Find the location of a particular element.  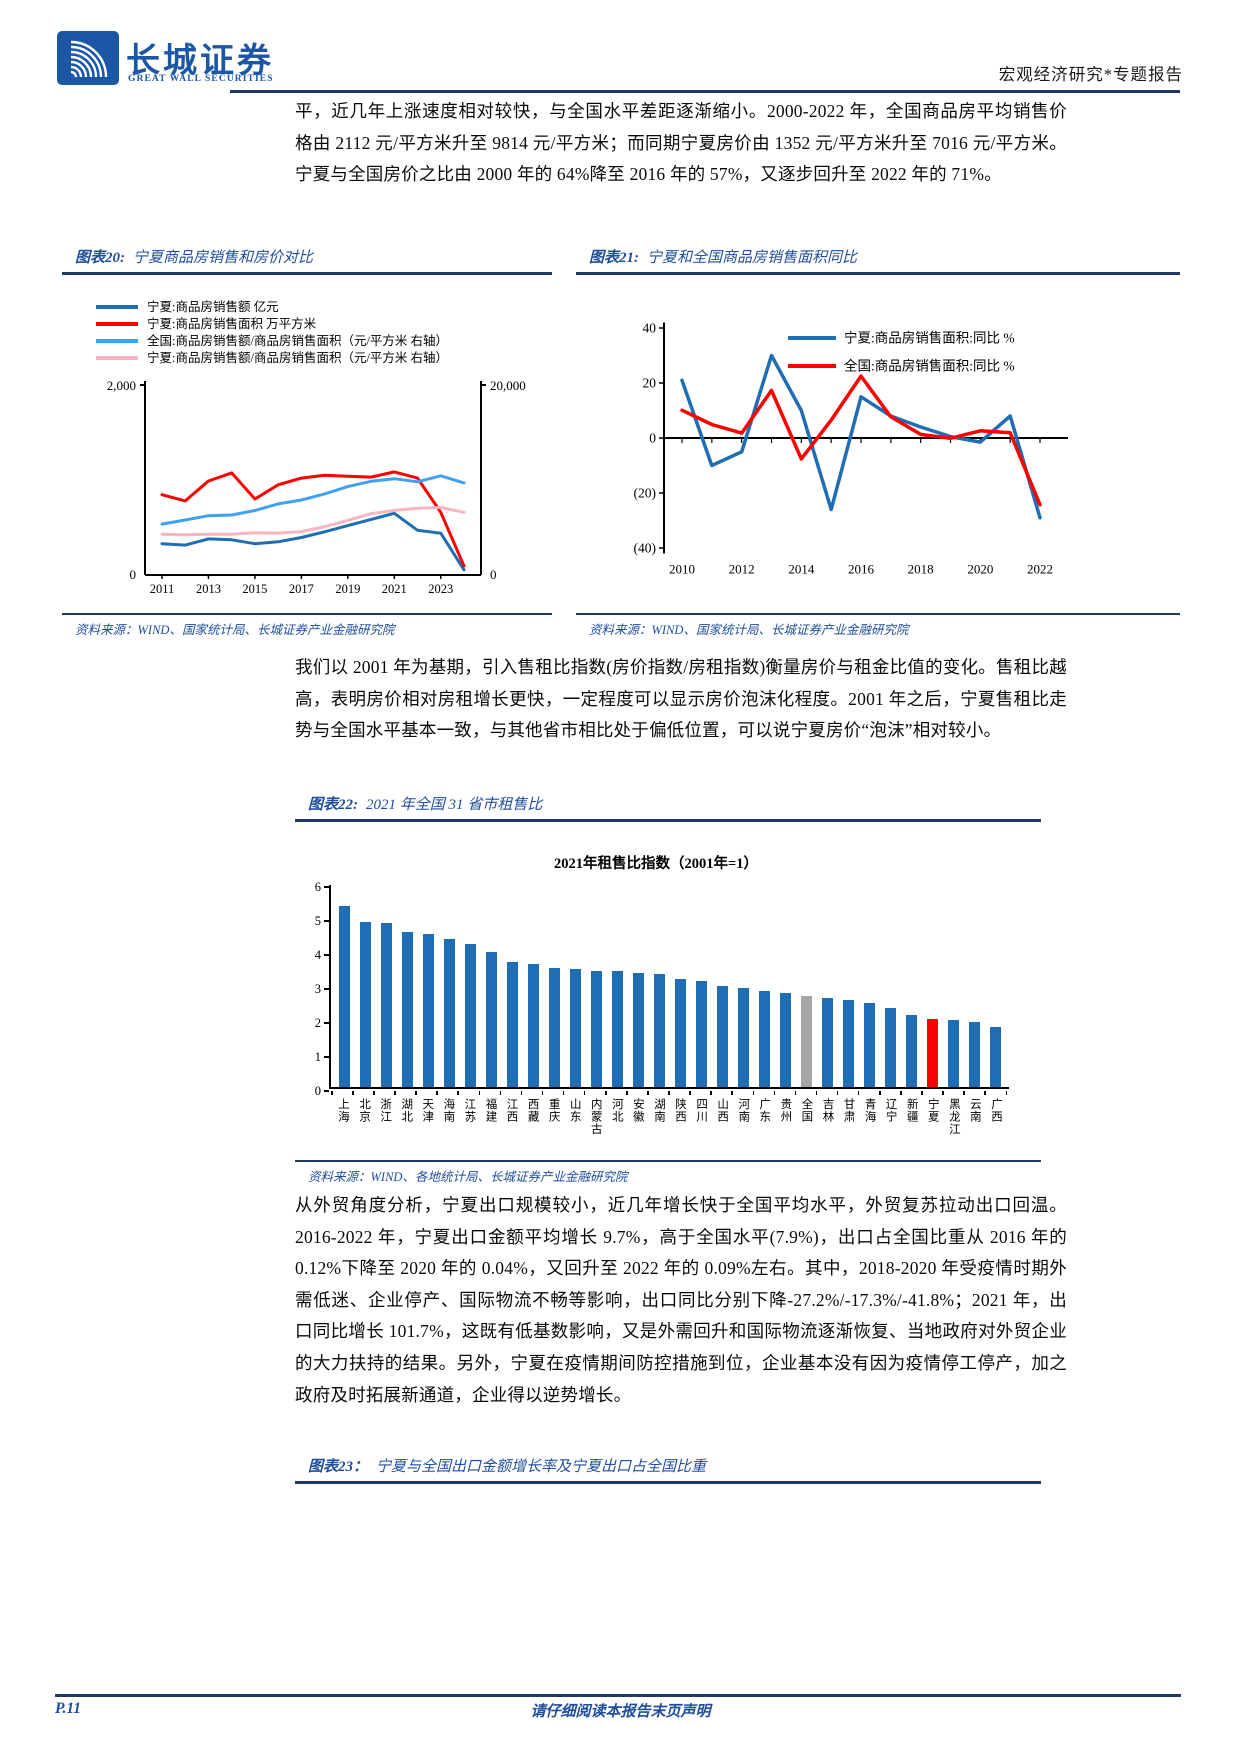

legend-item: 宁夏:商品房销售额 亿元 is located at coordinates (324, 307).